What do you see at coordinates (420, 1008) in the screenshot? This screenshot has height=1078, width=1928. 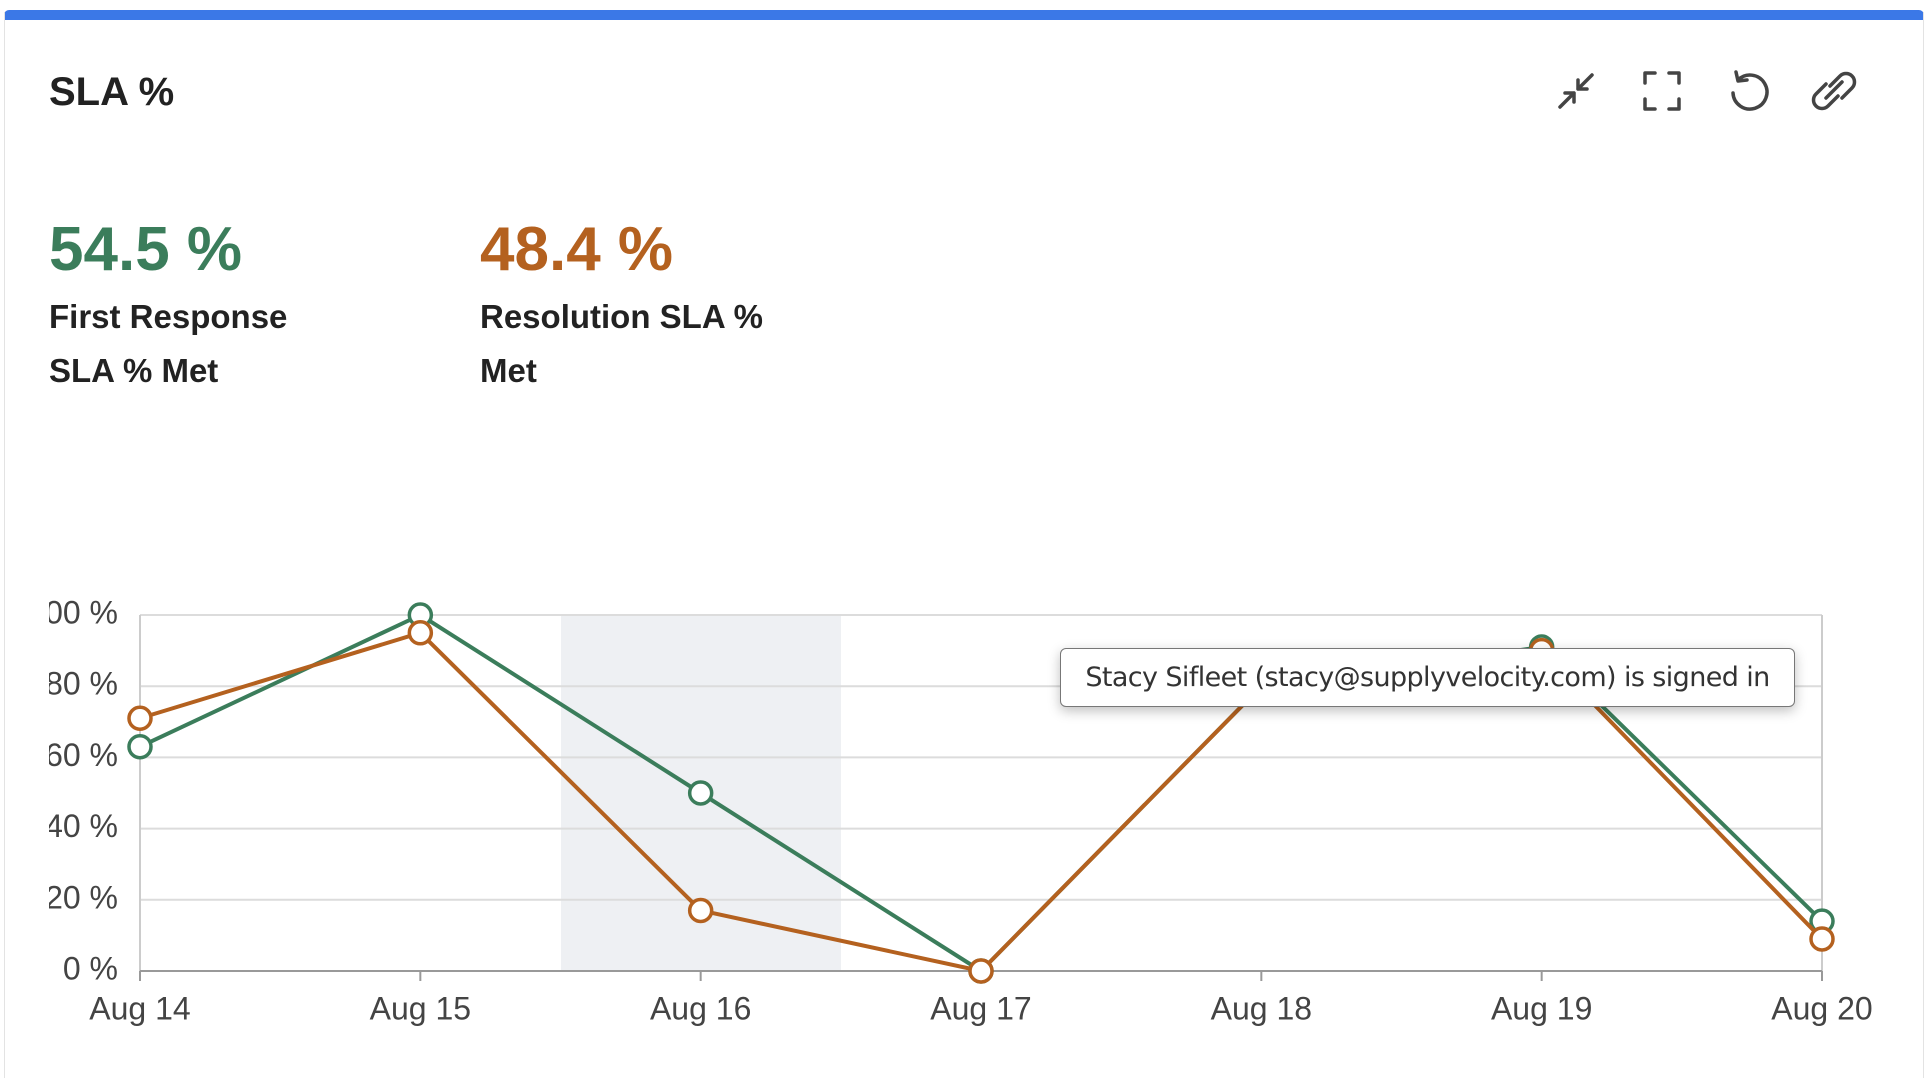 I see `x-tick-label: Aug 15` at bounding box center [420, 1008].